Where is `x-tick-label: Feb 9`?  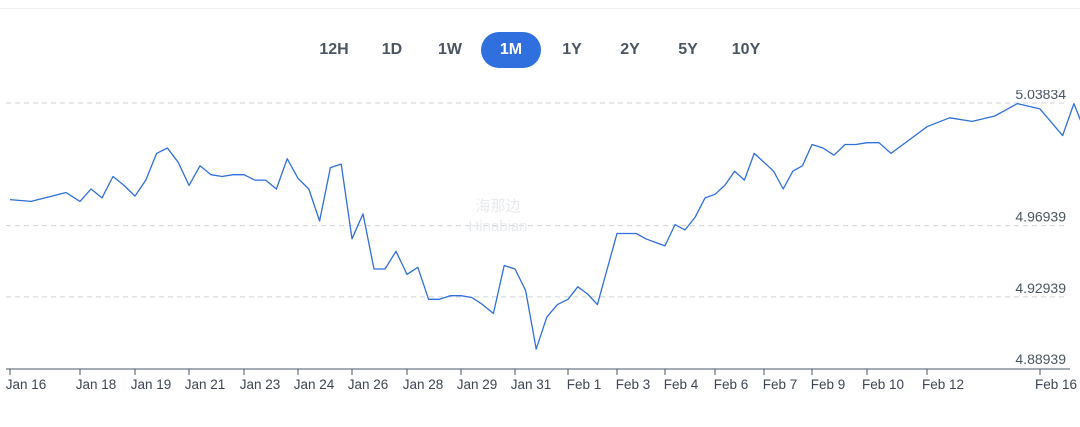
x-tick-label: Feb 9 is located at coordinates (828, 384).